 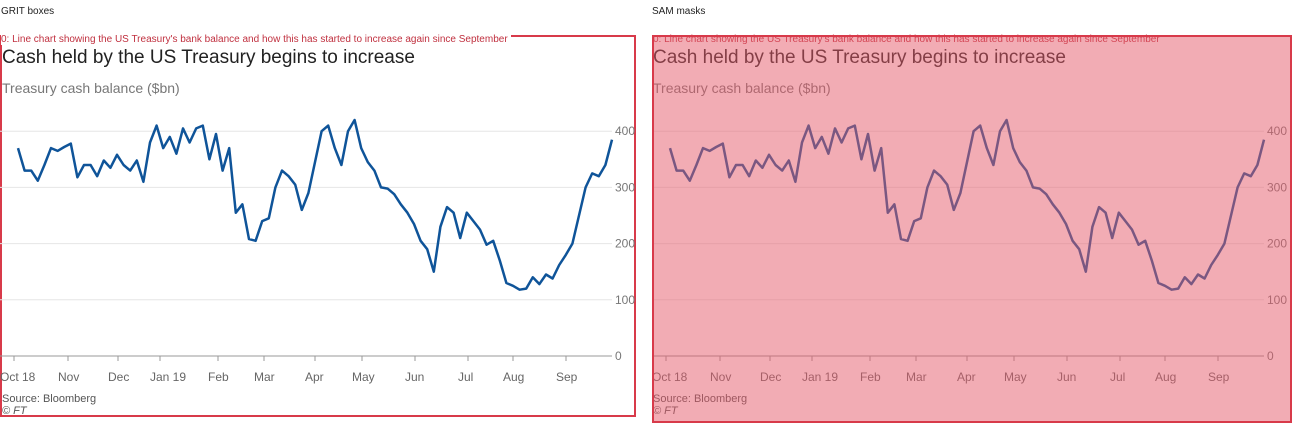 What do you see at coordinates (670, 377) in the screenshot?
I see `x-tick-label-2: Oct 18` at bounding box center [670, 377].